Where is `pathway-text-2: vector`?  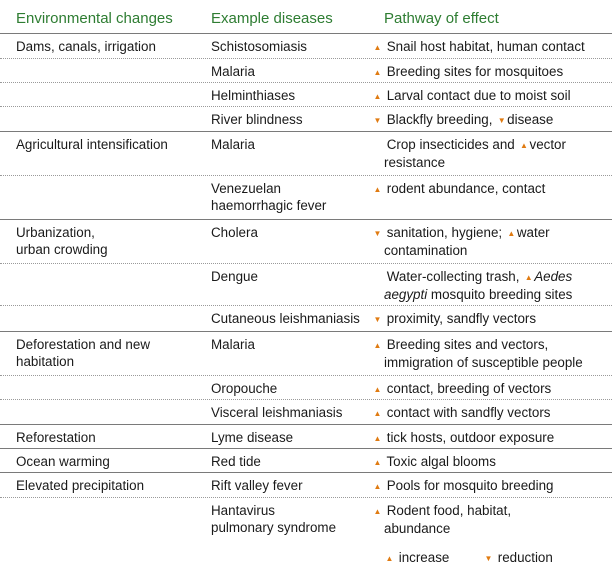
pathway-text-2: vector is located at coordinates (547, 144).